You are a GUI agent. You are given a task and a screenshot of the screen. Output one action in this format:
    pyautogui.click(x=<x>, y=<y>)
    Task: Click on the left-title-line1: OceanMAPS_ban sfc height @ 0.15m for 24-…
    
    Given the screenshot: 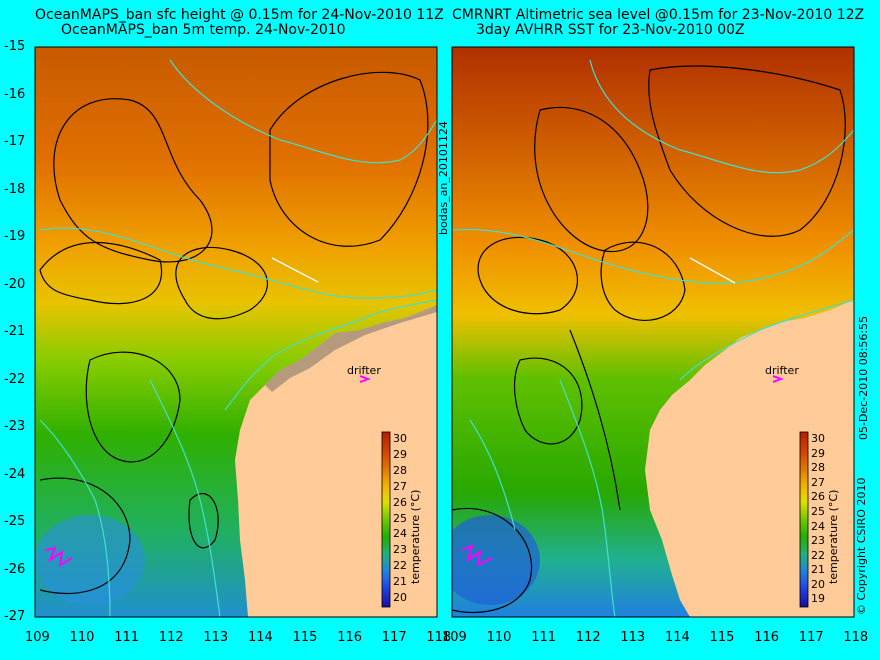 What is the action you would take?
    pyautogui.click(x=239, y=15)
    